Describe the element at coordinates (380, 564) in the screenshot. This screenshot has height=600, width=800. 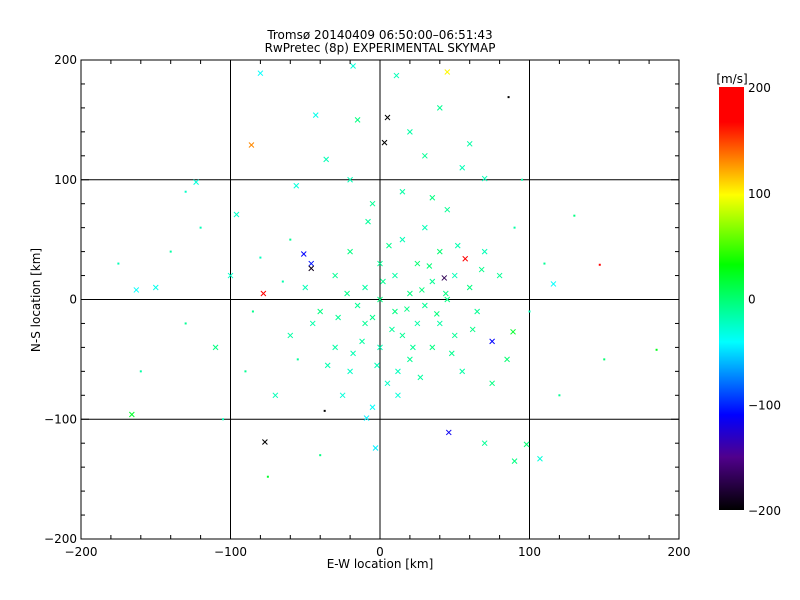
I see `x-axis-label: E-W location [km]` at that location.